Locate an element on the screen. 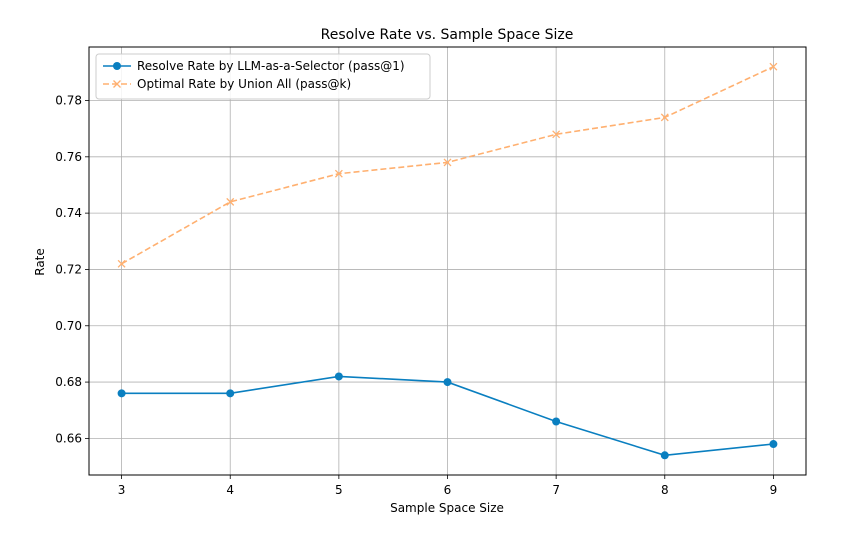 Image resolution: width=864 pixels, height=534 pixels. x-tick-label: 8 is located at coordinates (665, 490).